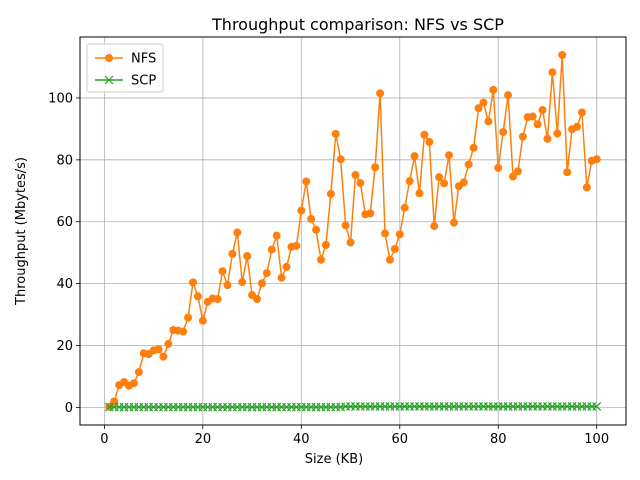 The width and height of the screenshot is (640, 480). I want to click on x-axis-title: Size (KB), so click(334, 459).